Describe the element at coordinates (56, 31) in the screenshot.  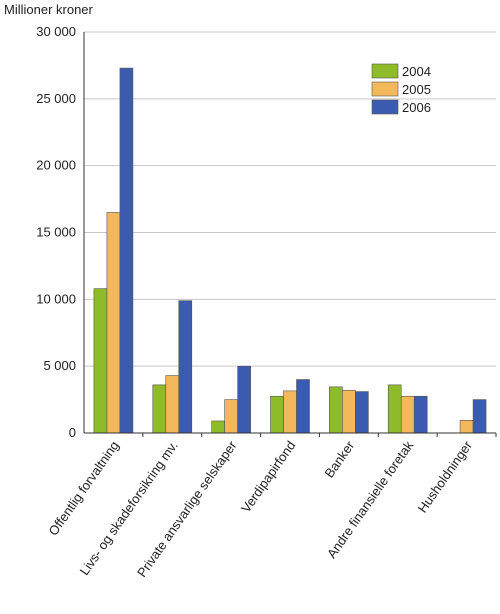
I see `y-tick-label: 30 000` at that location.